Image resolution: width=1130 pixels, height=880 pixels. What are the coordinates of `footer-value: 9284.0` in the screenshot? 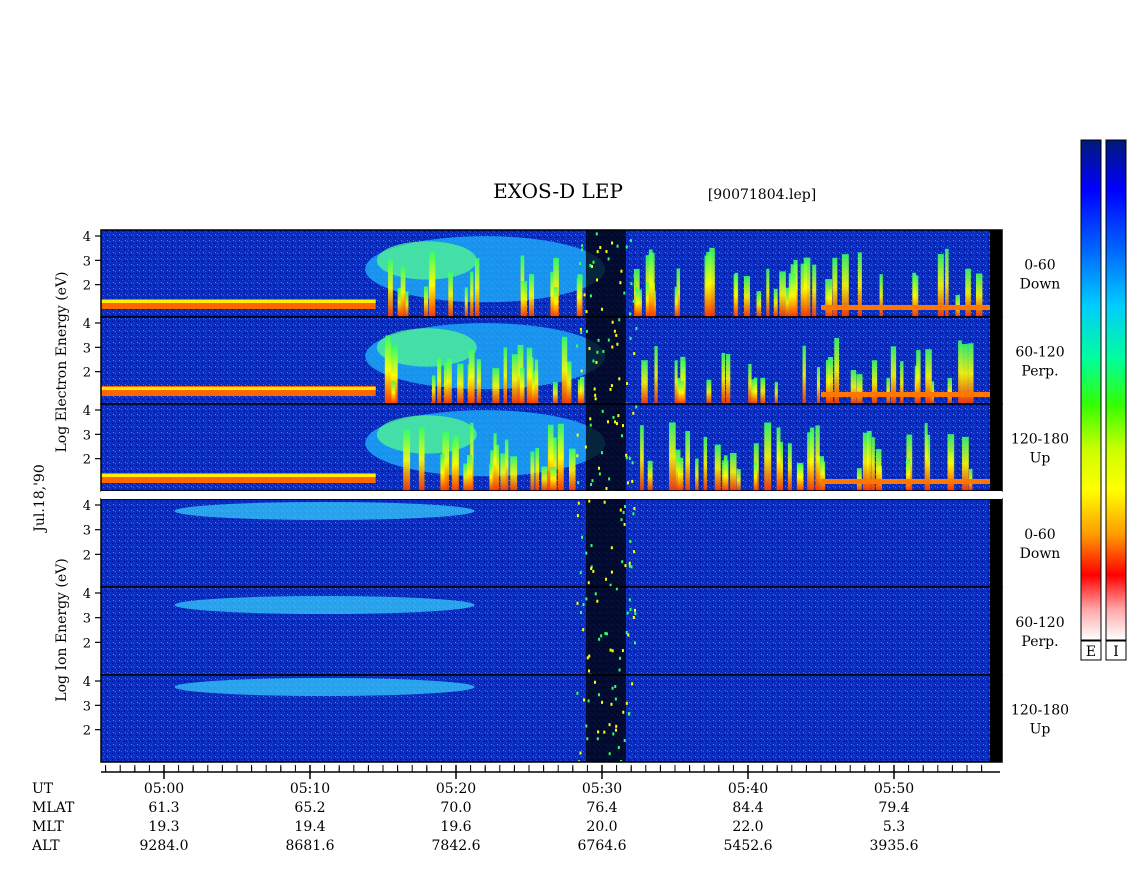 It's located at (164, 846).